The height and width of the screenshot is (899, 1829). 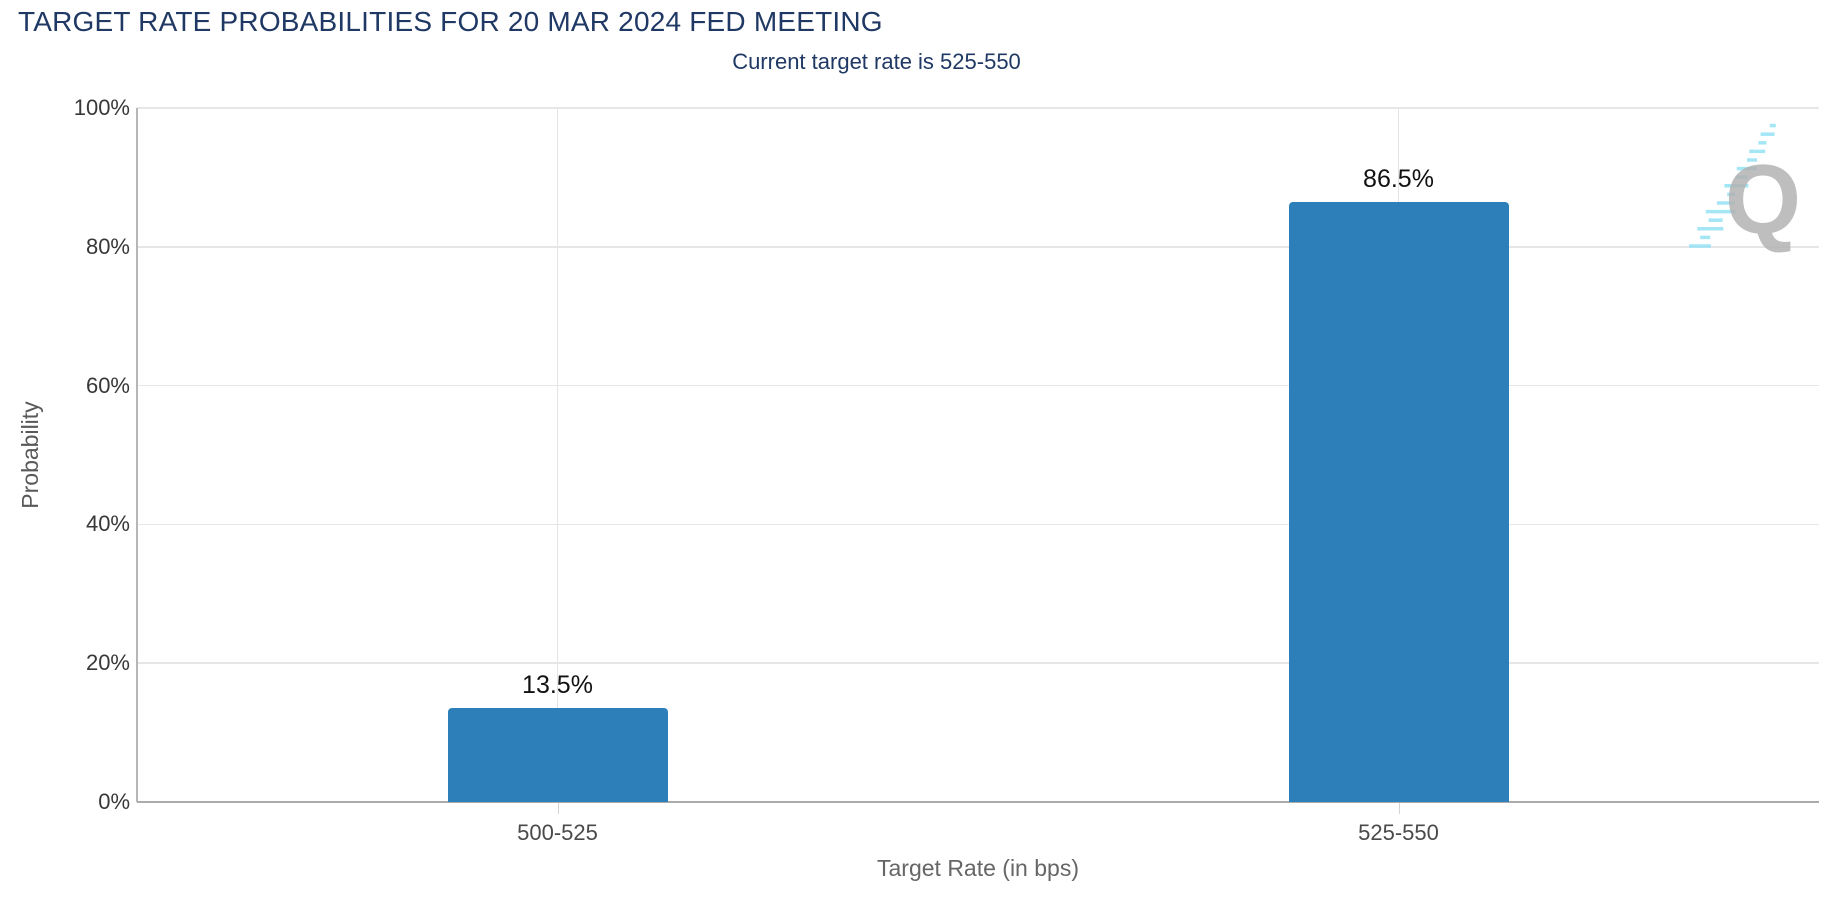 What do you see at coordinates (1398, 832) in the screenshot?
I see `x-tick-label: 525-550` at bounding box center [1398, 832].